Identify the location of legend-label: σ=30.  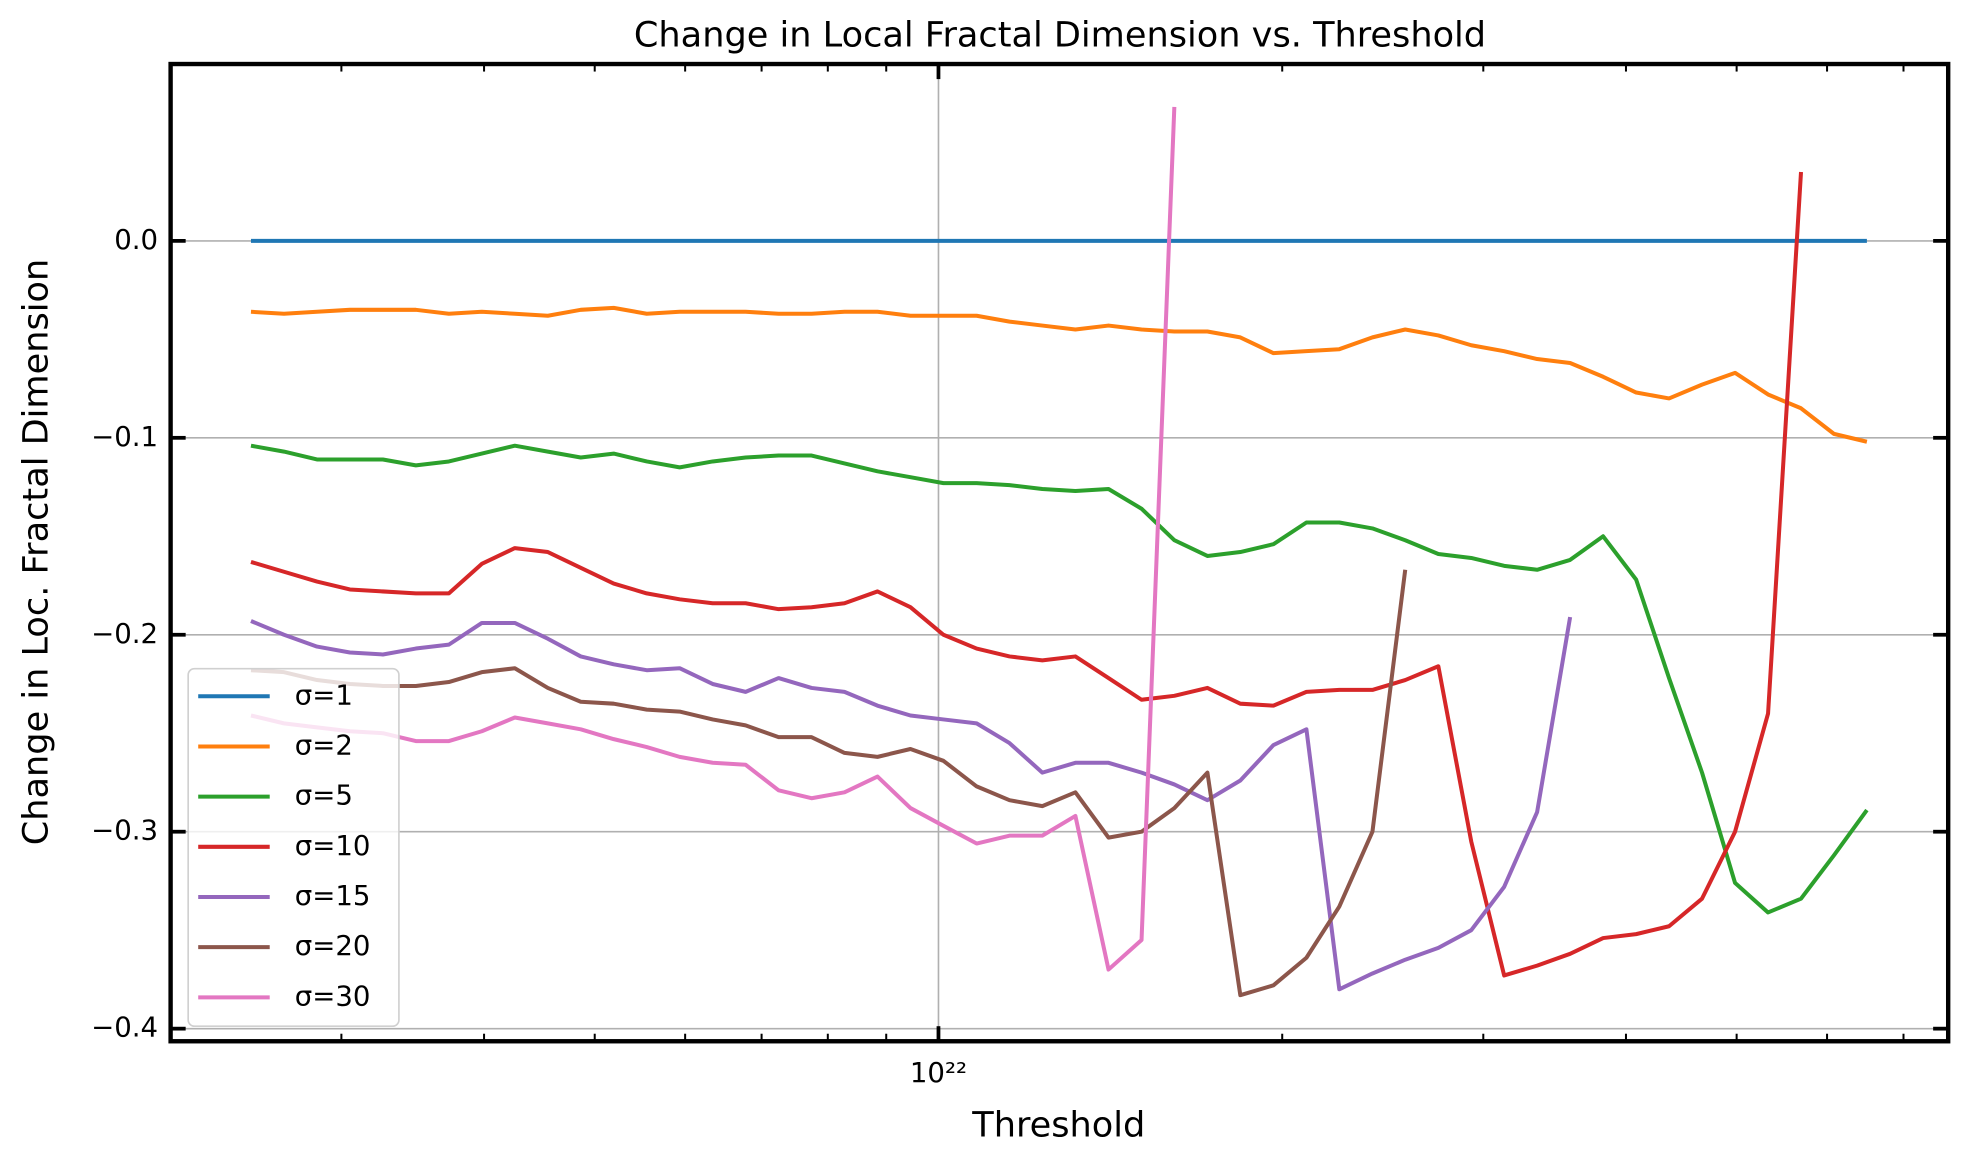
(333, 995).